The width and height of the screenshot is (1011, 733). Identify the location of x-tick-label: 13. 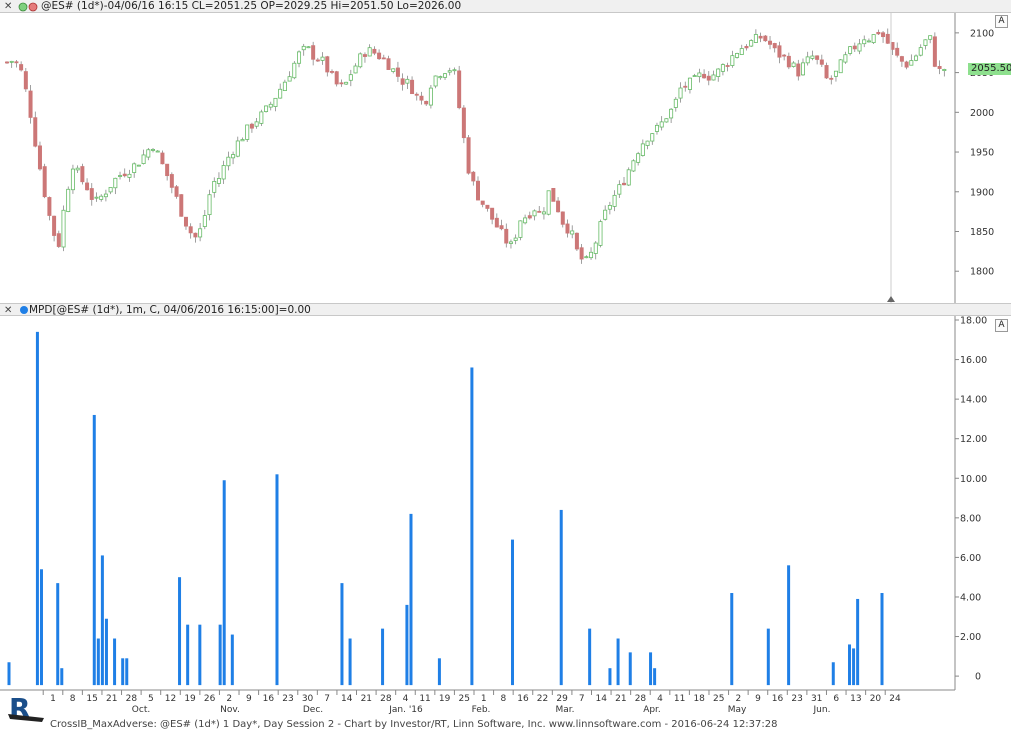
(855, 699).